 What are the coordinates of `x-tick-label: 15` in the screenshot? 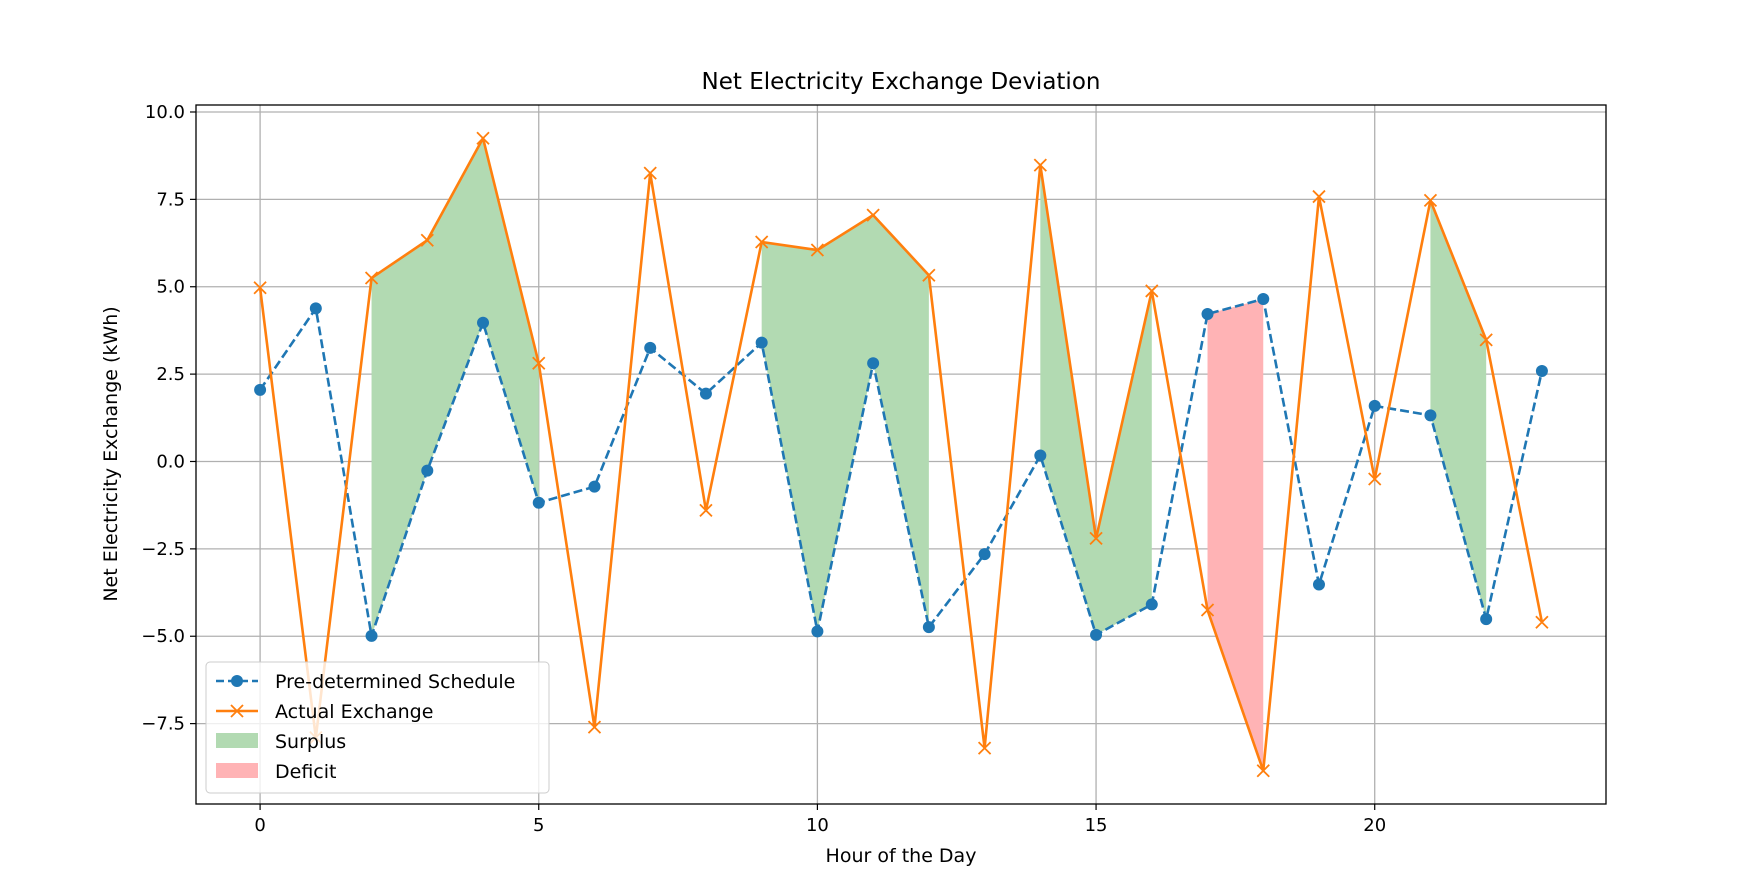 It's located at (1096, 825).